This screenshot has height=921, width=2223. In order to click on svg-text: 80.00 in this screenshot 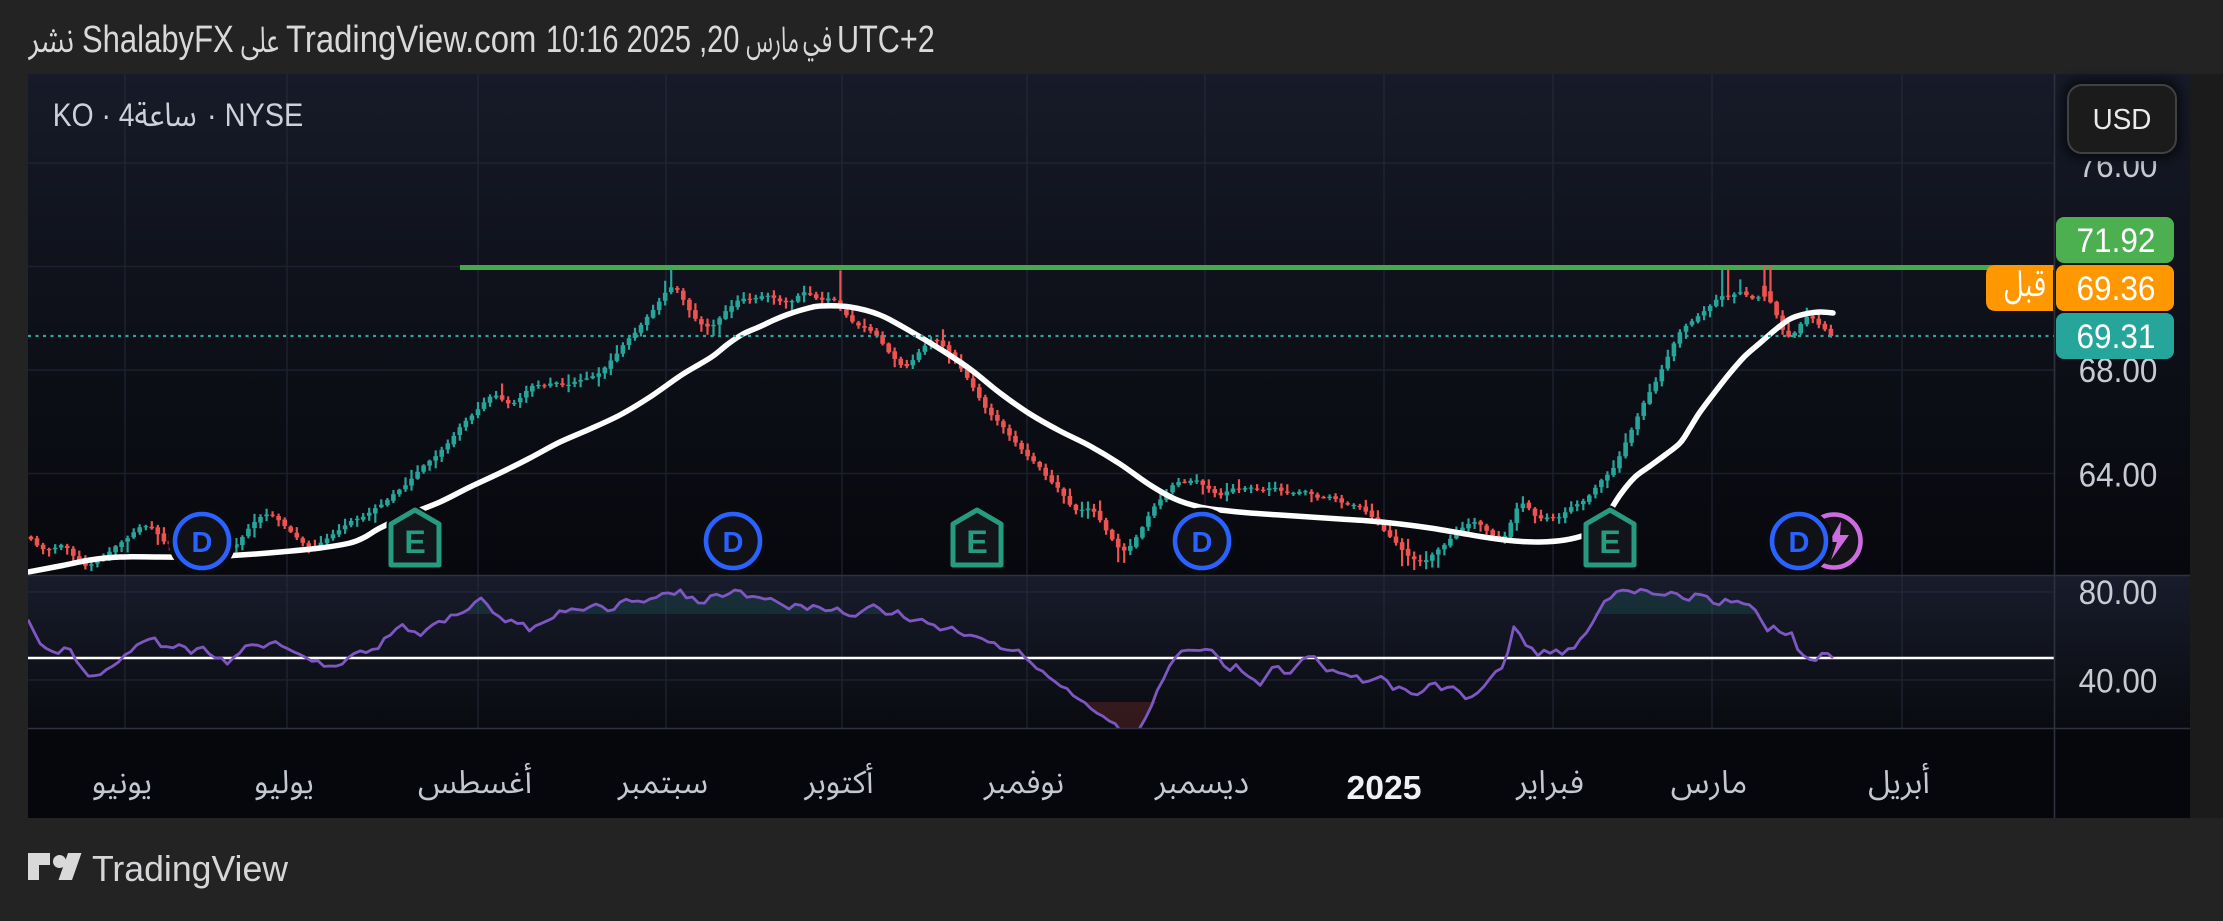, I will do `click(2118, 593)`.